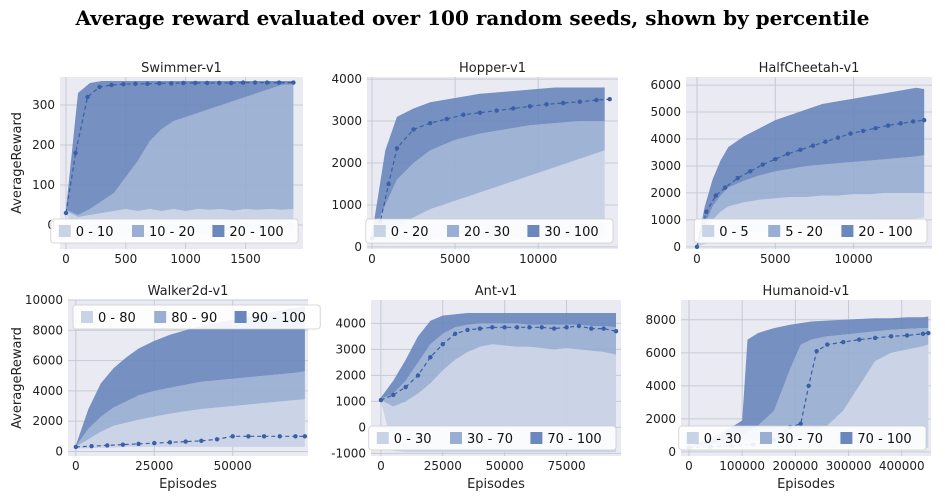 This screenshot has height=500, width=945. I want to click on x-tick-label: 200000, so click(795, 466).